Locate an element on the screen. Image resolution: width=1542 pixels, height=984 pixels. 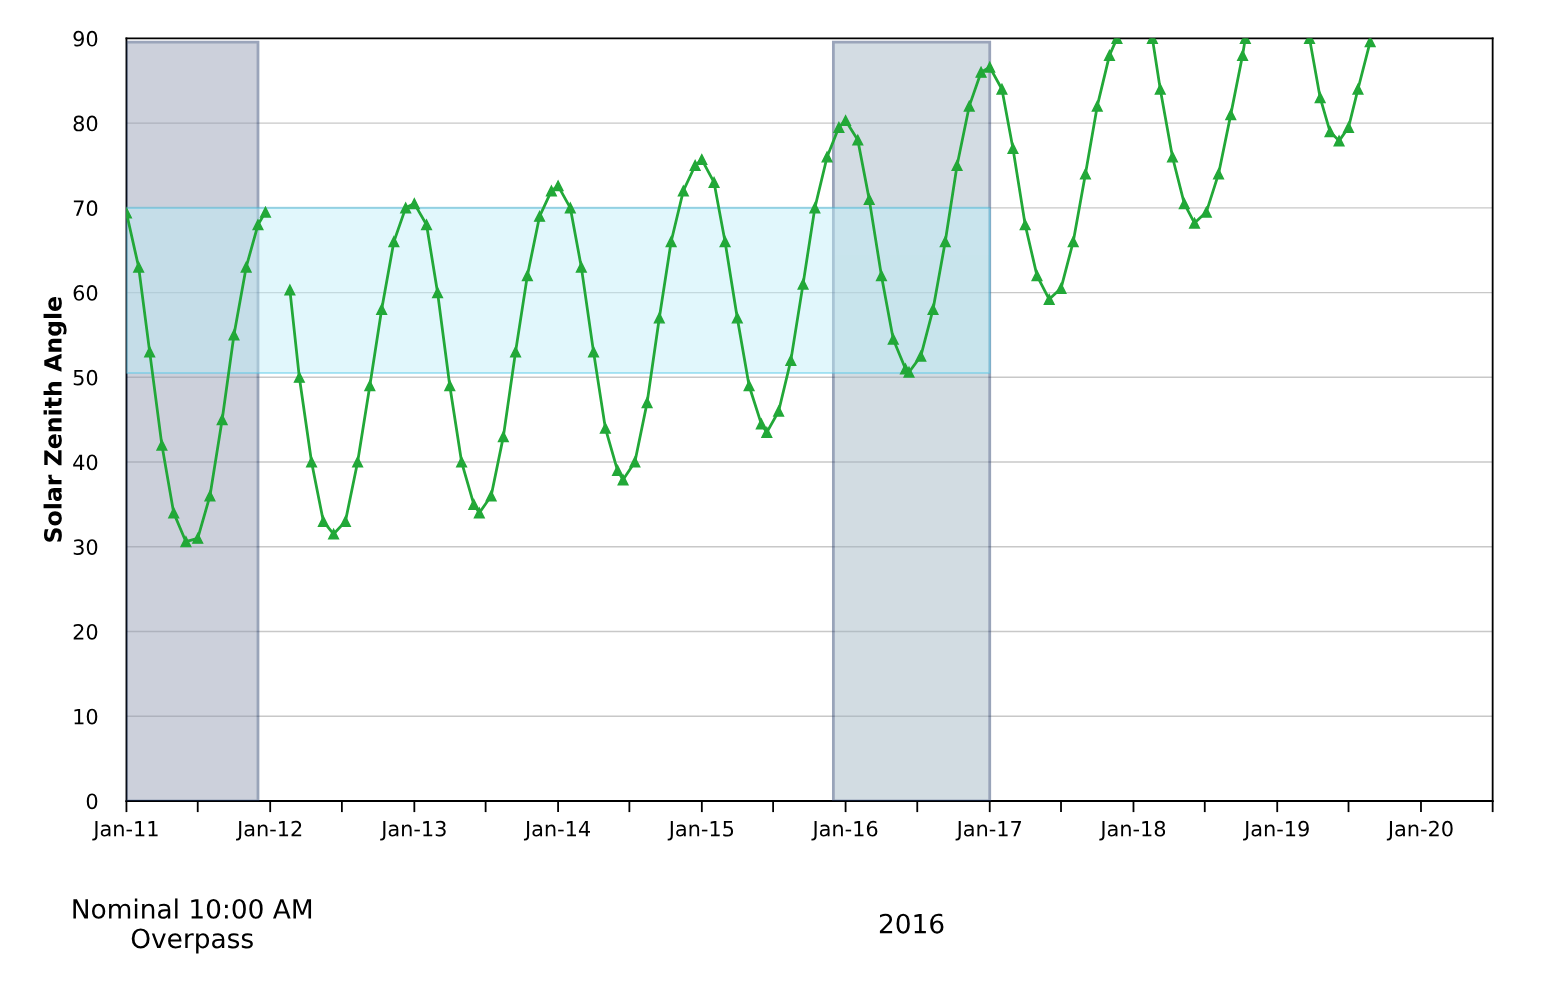
x-tick-label: Jan-14 is located at coordinates (556, 831).